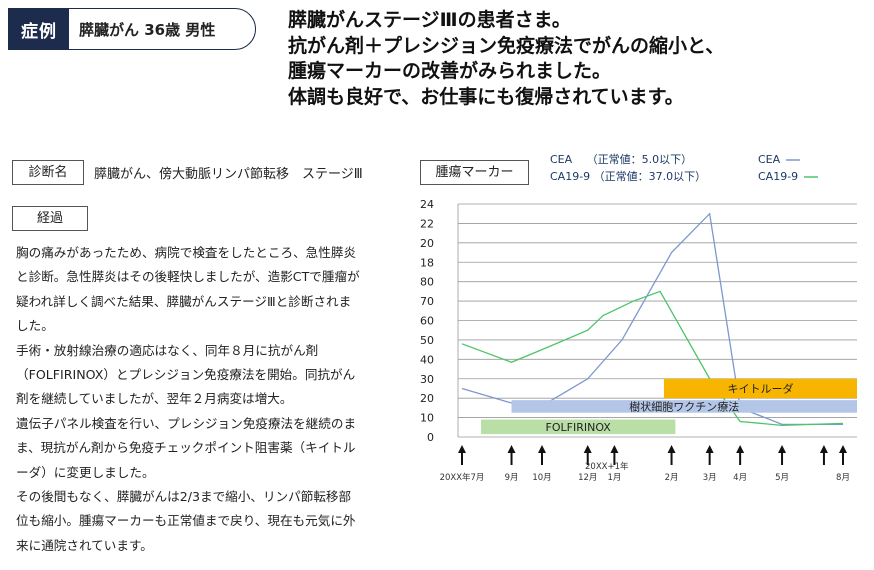  What do you see at coordinates (782, 478) in the screenshot?
I see `timeline-label: 5月` at bounding box center [782, 478].